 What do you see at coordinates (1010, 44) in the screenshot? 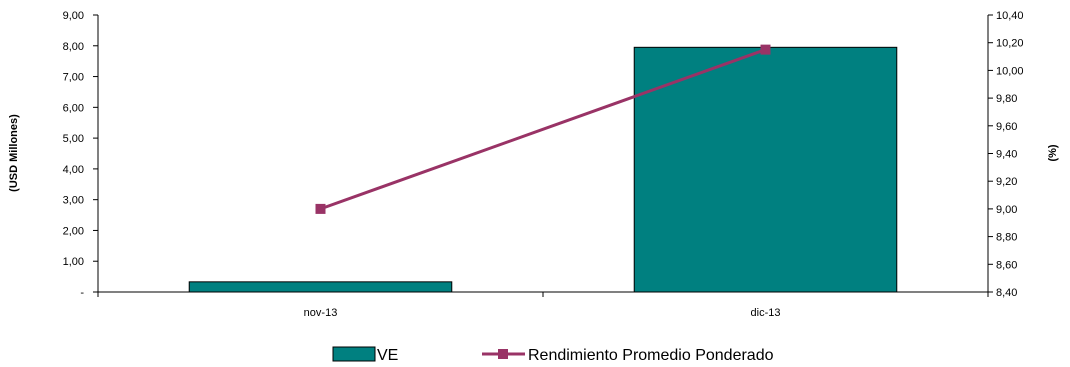
I see `right-tick-label: 10,20` at bounding box center [1010, 44].